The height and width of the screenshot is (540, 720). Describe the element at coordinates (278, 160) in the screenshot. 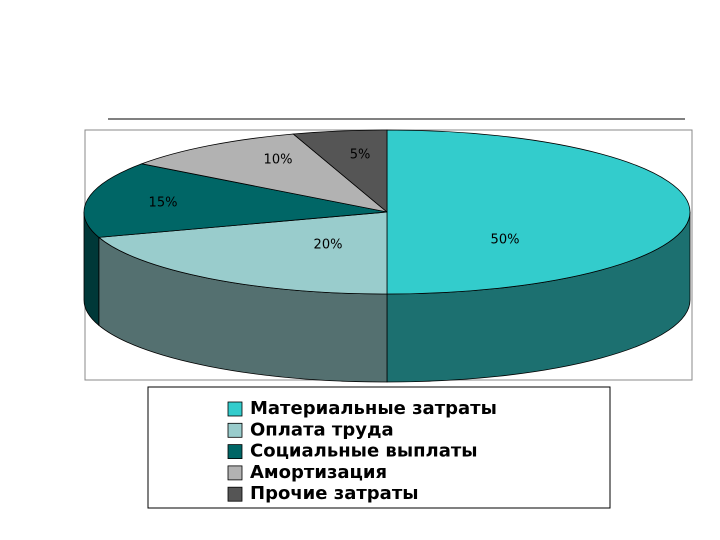

I see `data-label: 10%` at that location.